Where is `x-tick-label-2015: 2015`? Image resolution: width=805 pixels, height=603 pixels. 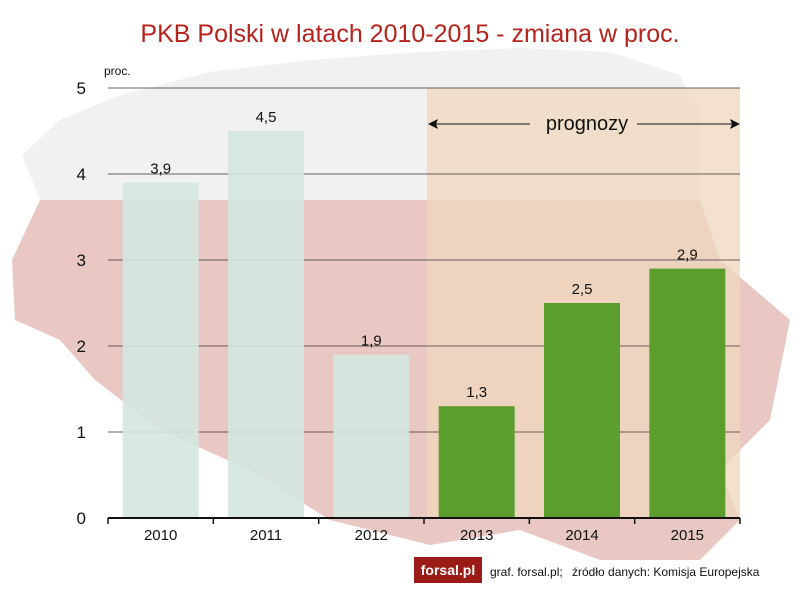
x-tick-label-2015: 2015 is located at coordinates (687, 535).